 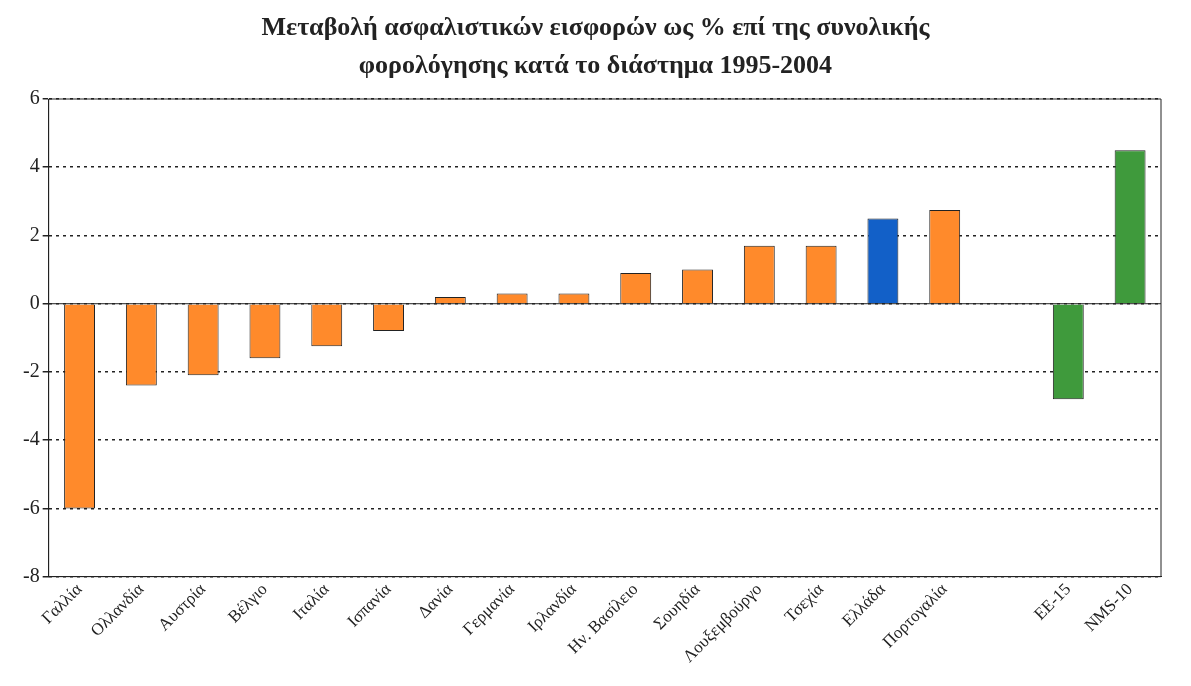 What do you see at coordinates (31, 438) in the screenshot?
I see `y-tick-label: -4` at bounding box center [31, 438].